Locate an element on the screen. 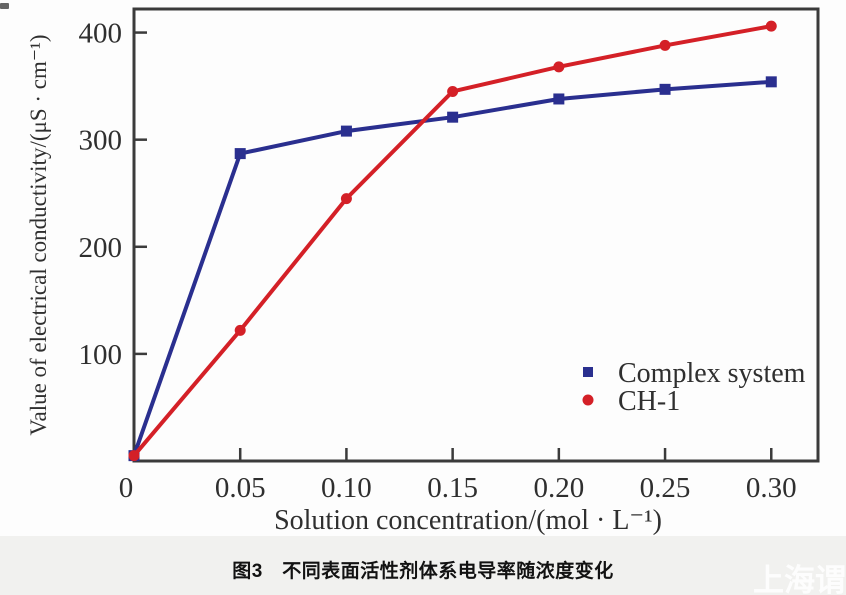 The height and width of the screenshot is (595, 846). y-tick-label: 100 is located at coordinates (101, 355).